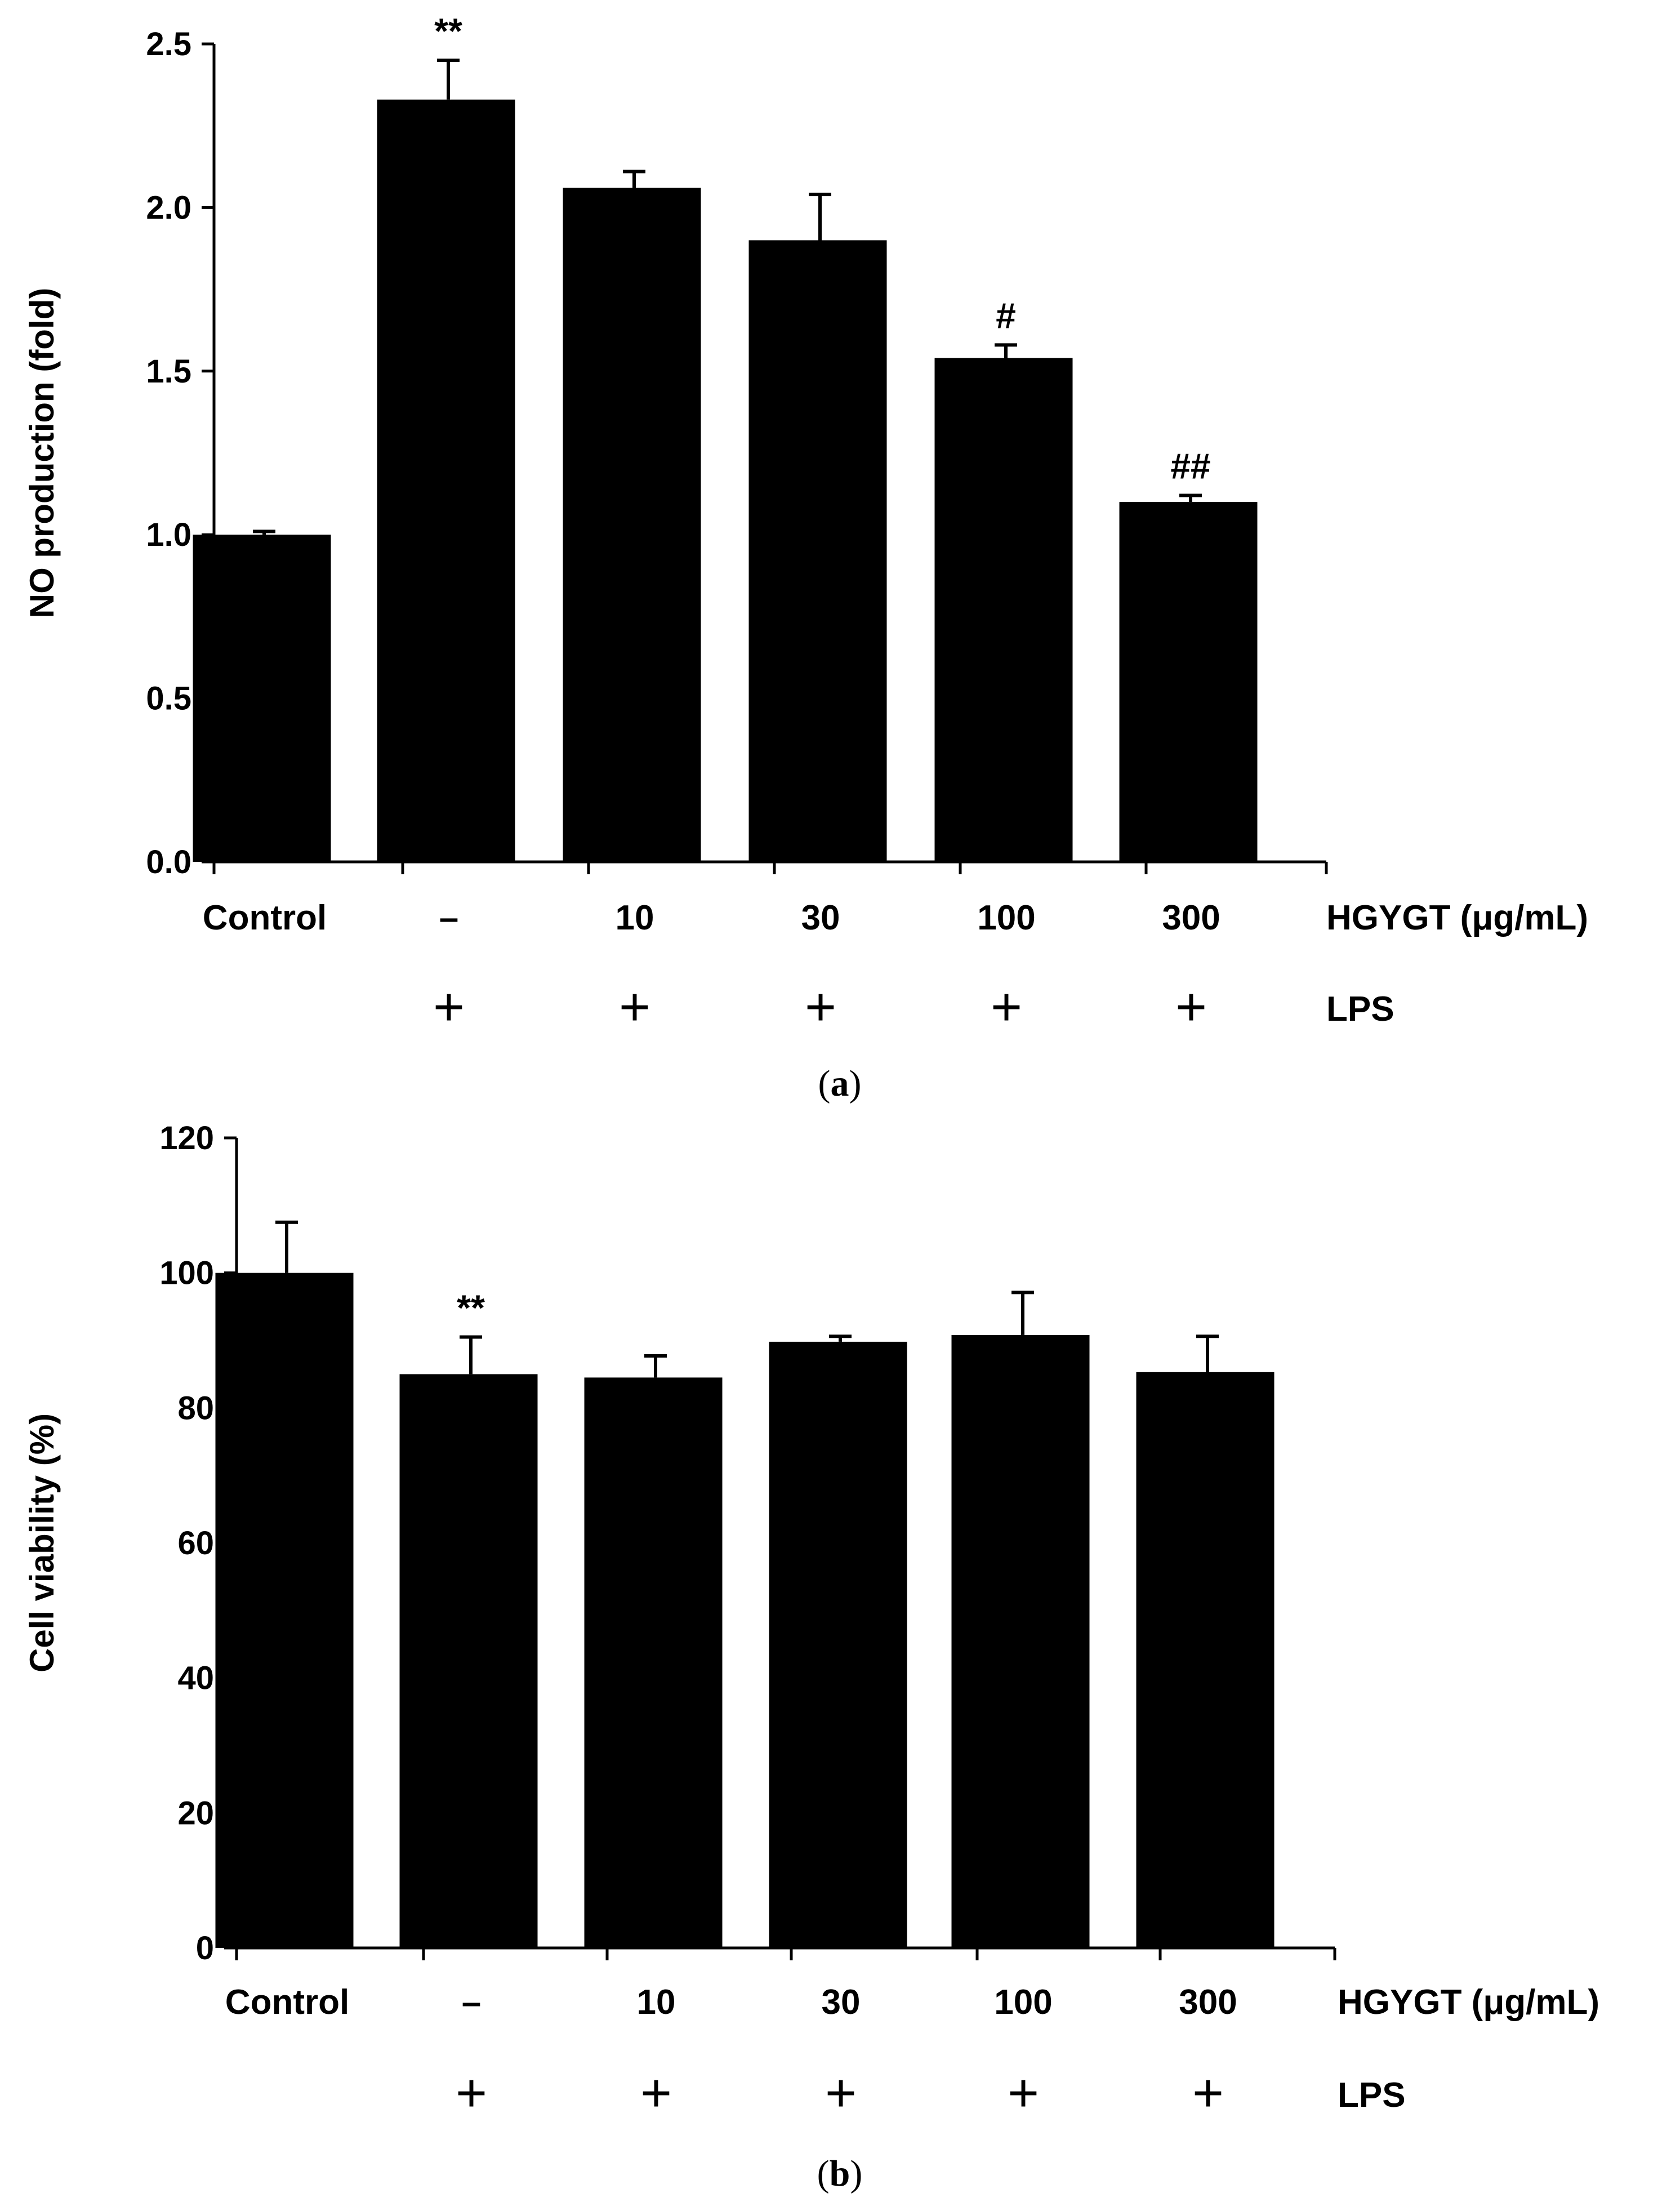  What do you see at coordinates (42, 453) in the screenshot?
I see `y-axis-title: NO production (fold)` at bounding box center [42, 453].